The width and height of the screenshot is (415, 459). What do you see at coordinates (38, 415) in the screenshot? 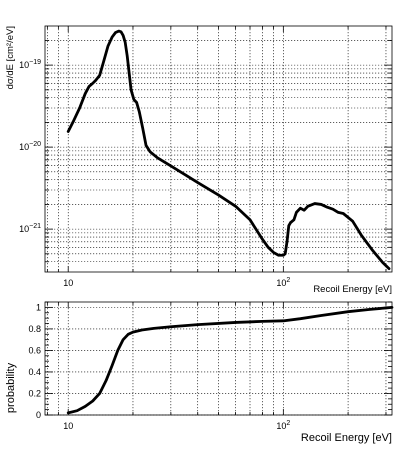
I see `y-tick-label: 0` at bounding box center [38, 415].